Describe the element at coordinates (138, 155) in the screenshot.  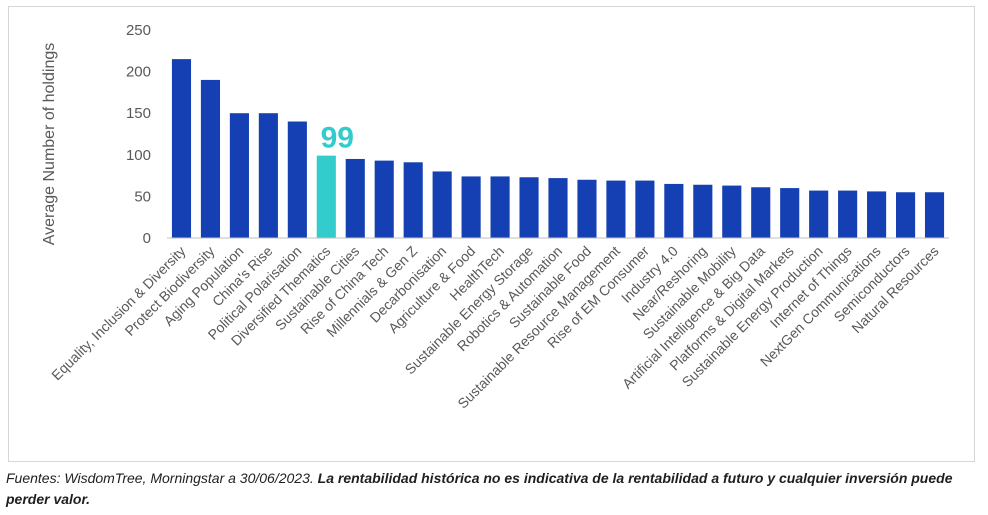
I see `y-tick-label: 100` at that location.